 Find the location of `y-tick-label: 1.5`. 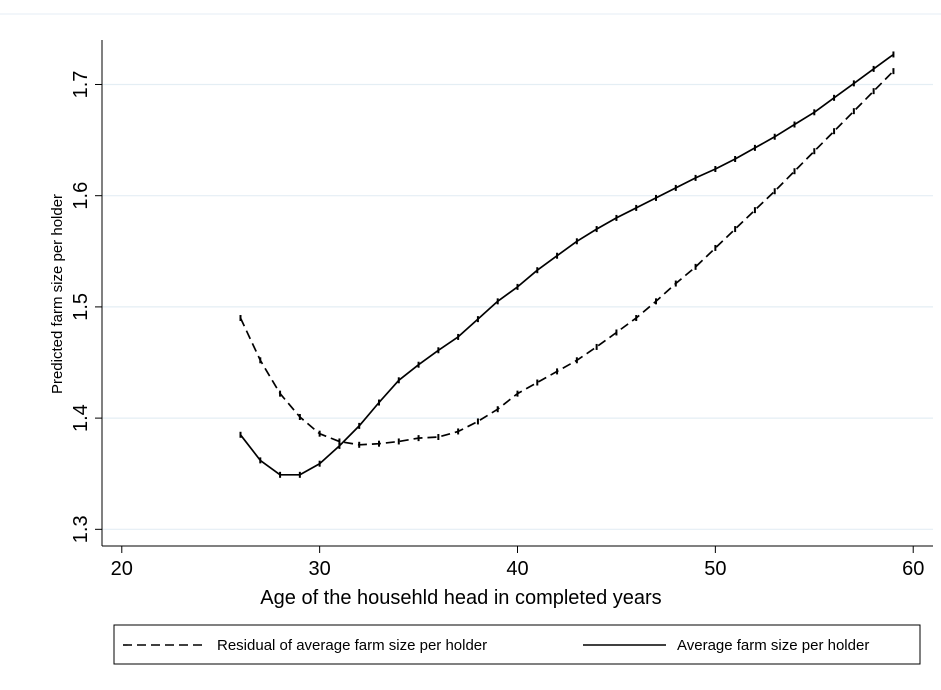

y-tick-label: 1.5 is located at coordinates (81, 307).